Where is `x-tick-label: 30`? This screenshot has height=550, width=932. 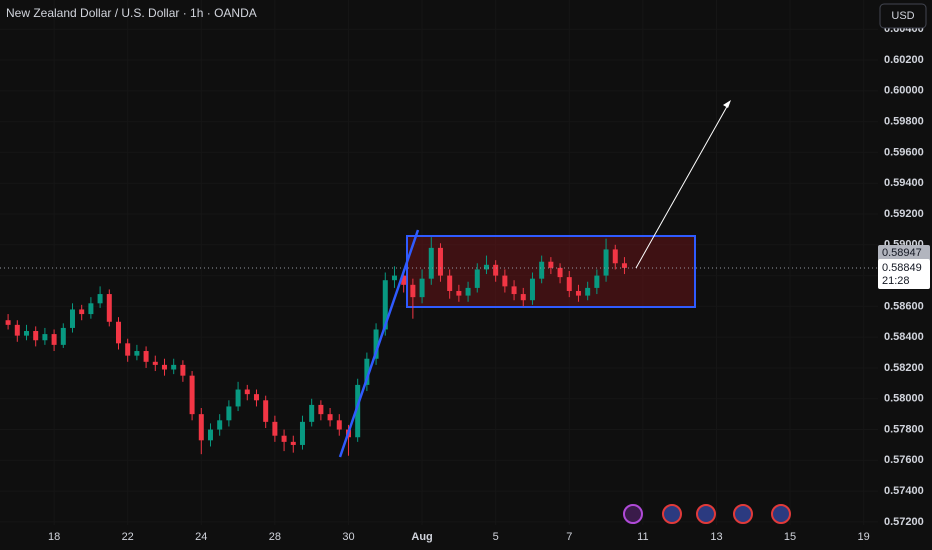
x-tick-label: 30 is located at coordinates (348, 537).